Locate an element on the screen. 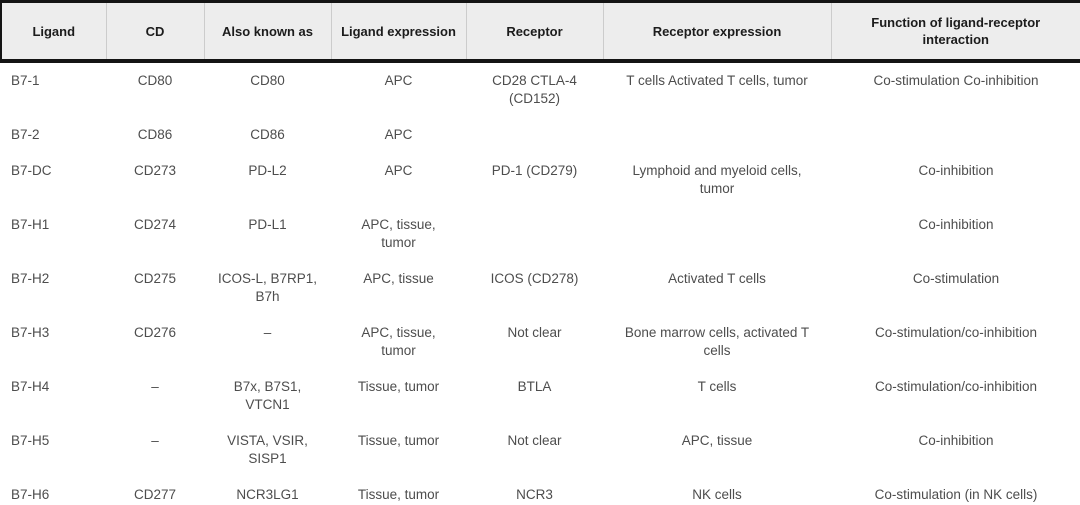  table-cell: Activated T cells is located at coordinates (717, 278).